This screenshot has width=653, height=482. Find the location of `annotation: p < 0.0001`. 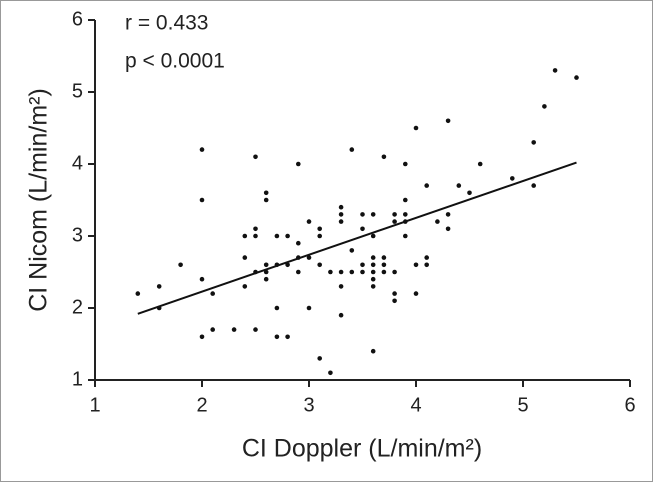

annotation: p < 0.0001 is located at coordinates (175, 61).